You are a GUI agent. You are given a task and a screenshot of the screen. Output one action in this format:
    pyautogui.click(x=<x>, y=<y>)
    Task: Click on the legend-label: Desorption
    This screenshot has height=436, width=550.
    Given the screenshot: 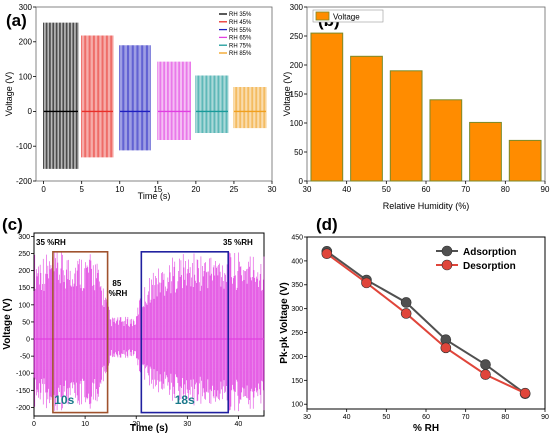 What is the action you would take?
    pyautogui.click(x=489, y=266)
    